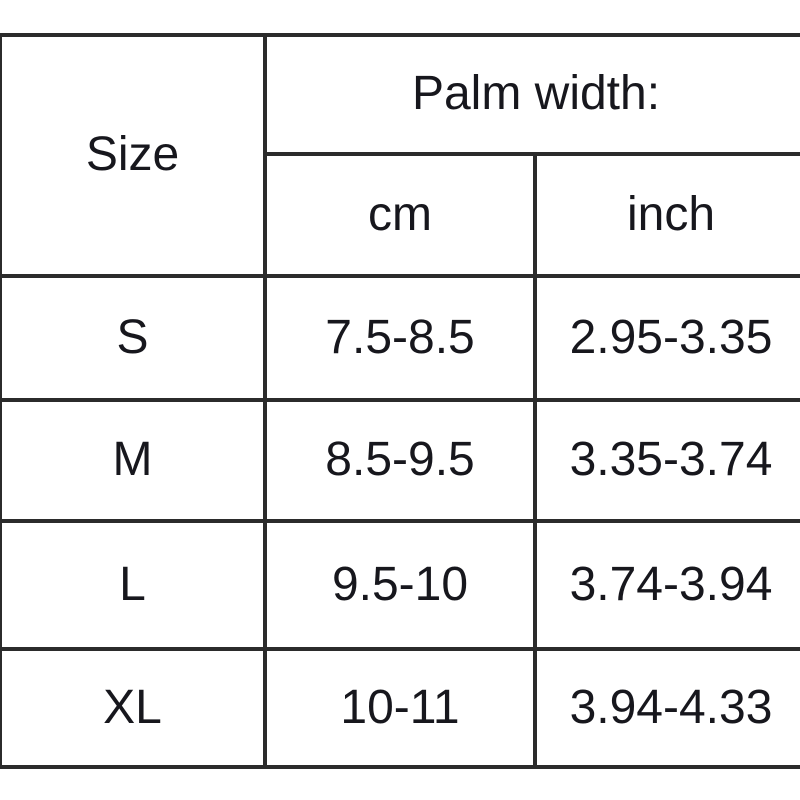  I want to click on cm-value-cell: 10-11, so click(400, 708).